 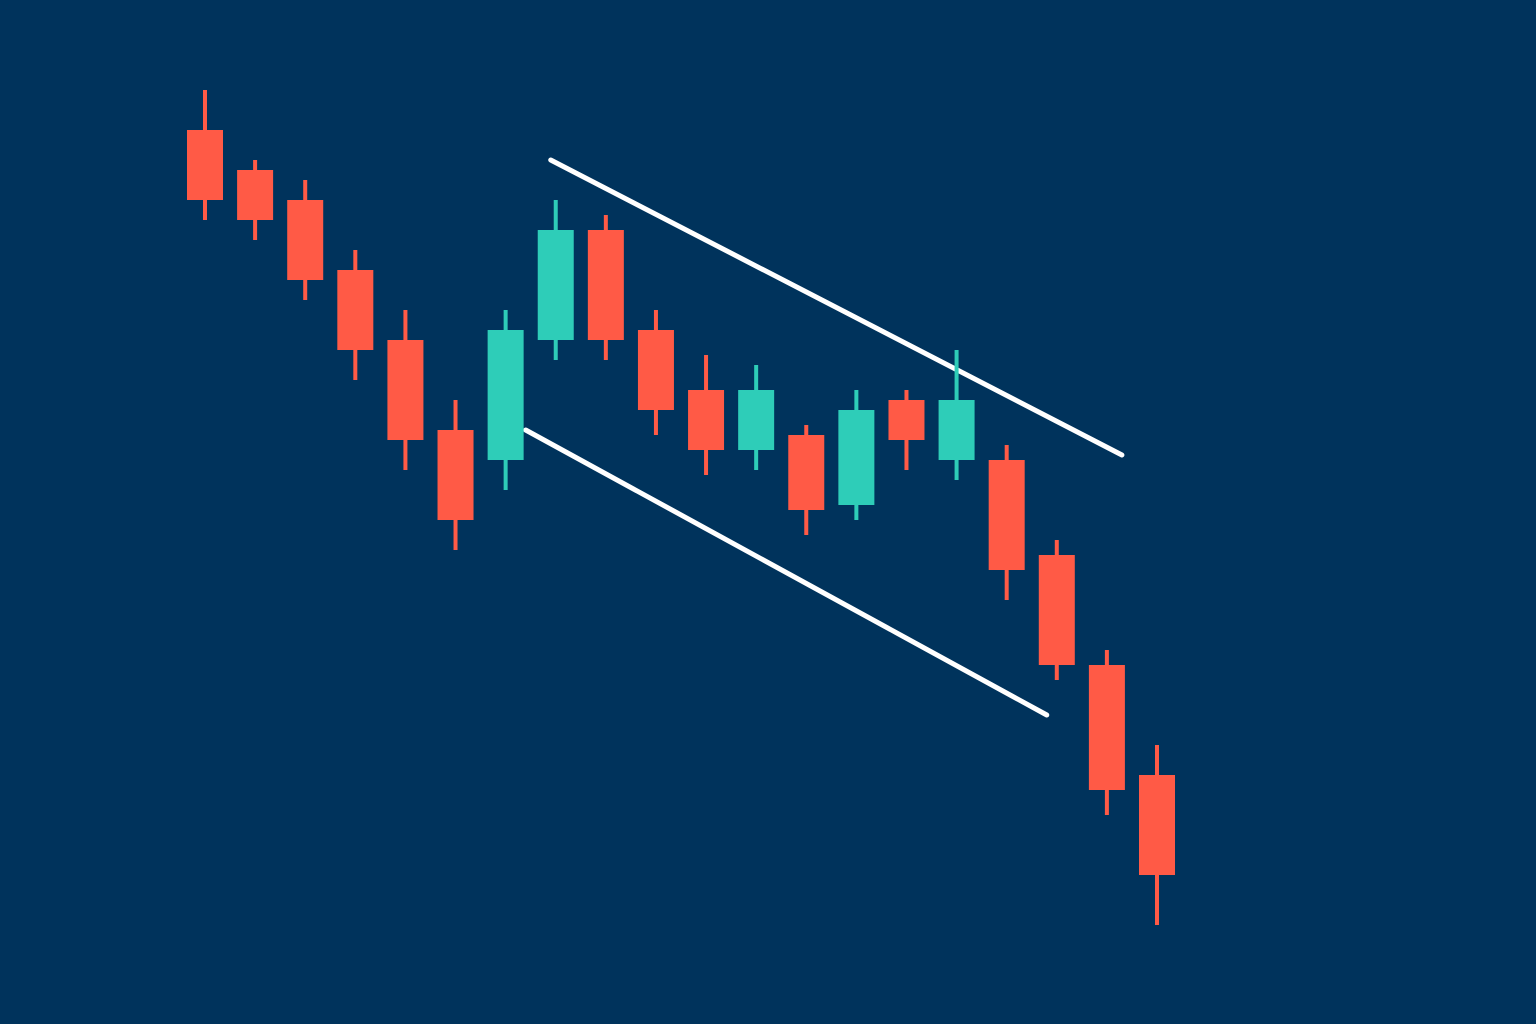 What do you see at coordinates (836, 307) in the screenshot?
I see `channel-line-upper` at bounding box center [836, 307].